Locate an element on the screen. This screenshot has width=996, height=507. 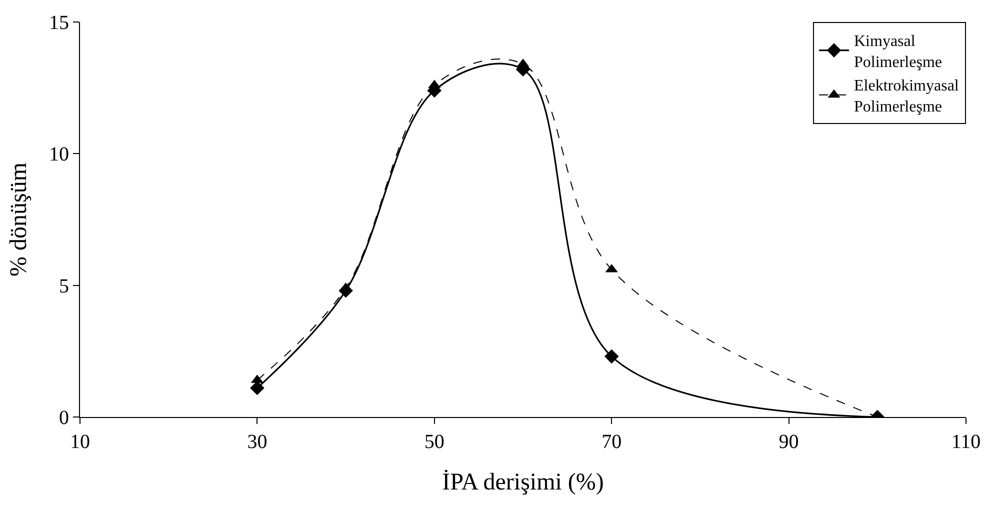
y-tick-label: 5 is located at coordinates (64, 286).